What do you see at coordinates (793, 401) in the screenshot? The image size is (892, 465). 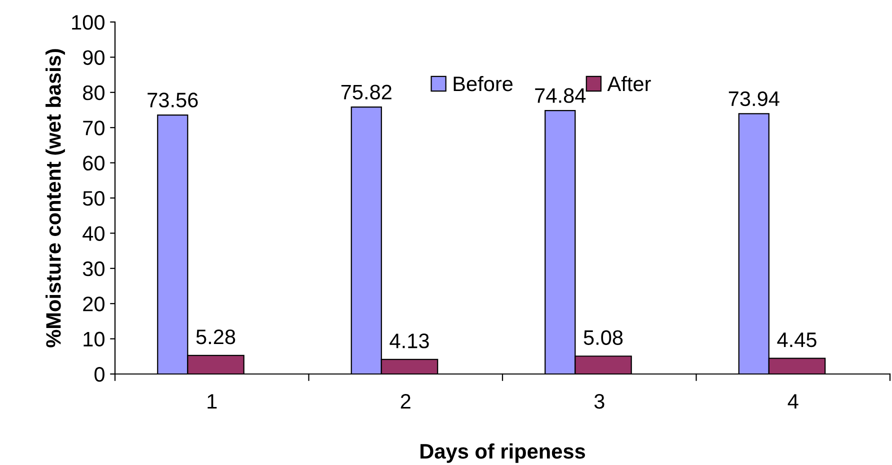 I see `x-tick-label: 4` at bounding box center [793, 401].